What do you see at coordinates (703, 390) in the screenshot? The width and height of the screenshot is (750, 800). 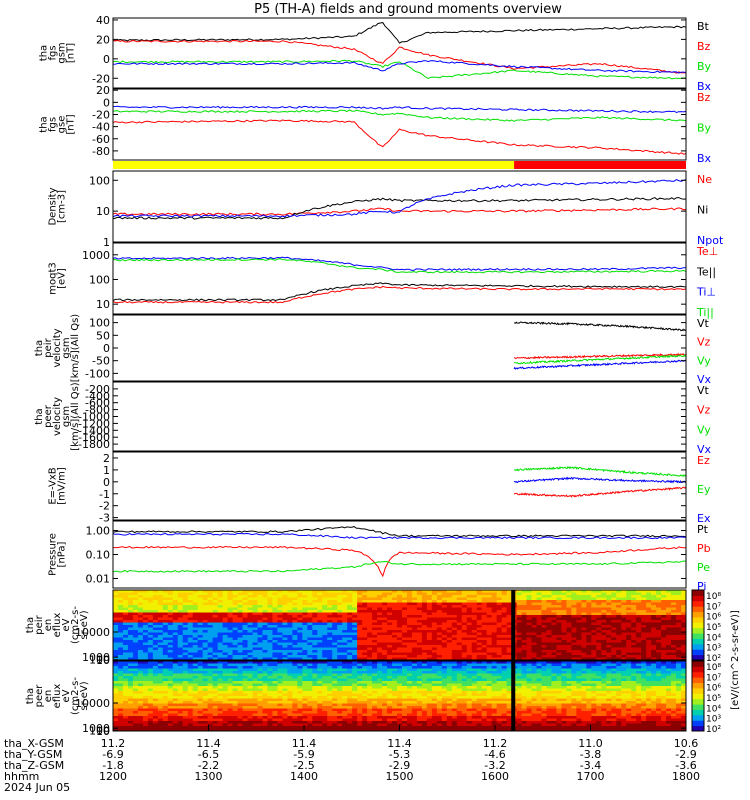 I see `legend-Vt: Vt` at bounding box center [703, 390].